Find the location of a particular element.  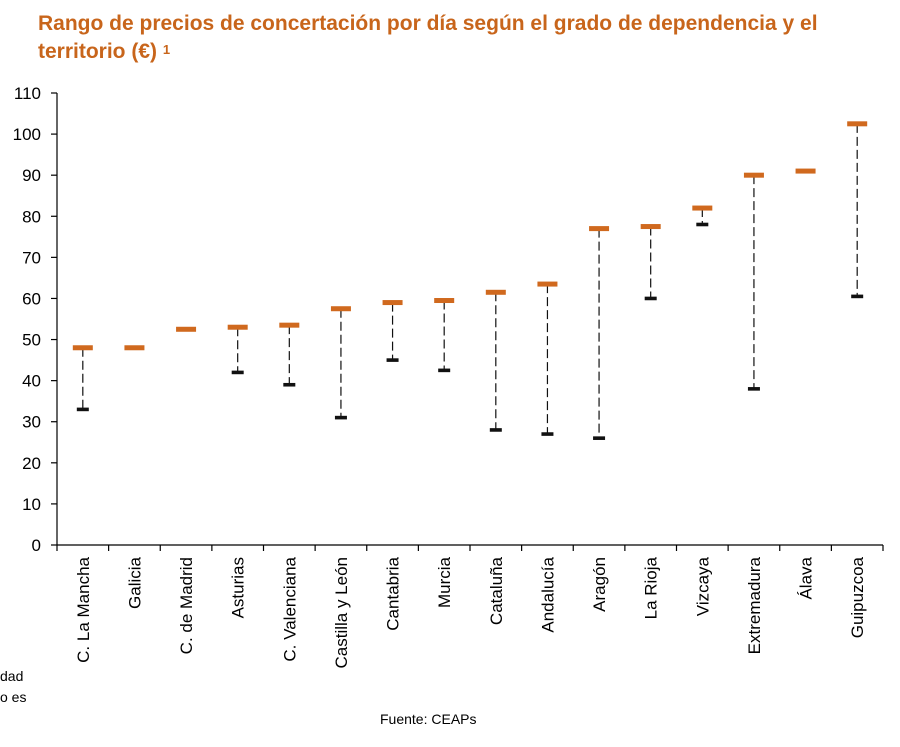

clipped-note-line-2: o es is located at coordinates (13, 697).